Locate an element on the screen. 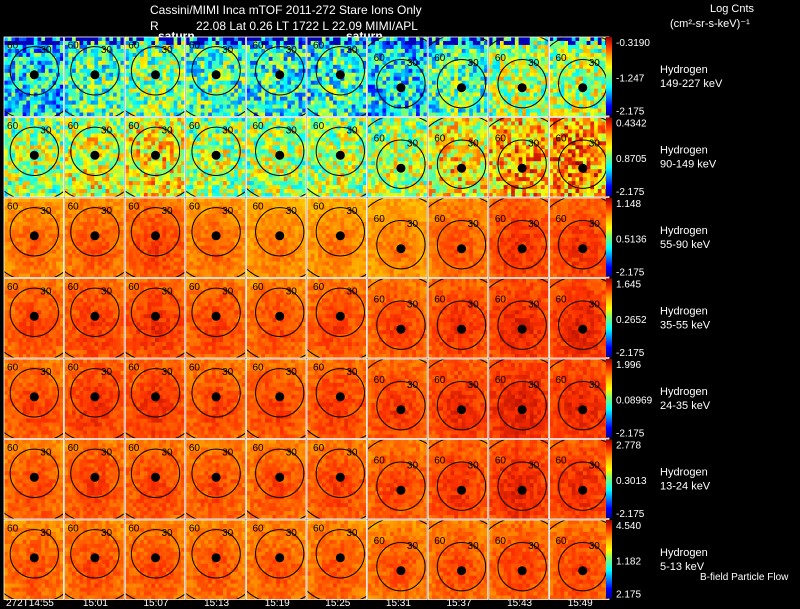 Image resolution: width=800 pixels, height=609 pixels. panel-r4-c4: 30 60 is located at coordinates (276, 398).